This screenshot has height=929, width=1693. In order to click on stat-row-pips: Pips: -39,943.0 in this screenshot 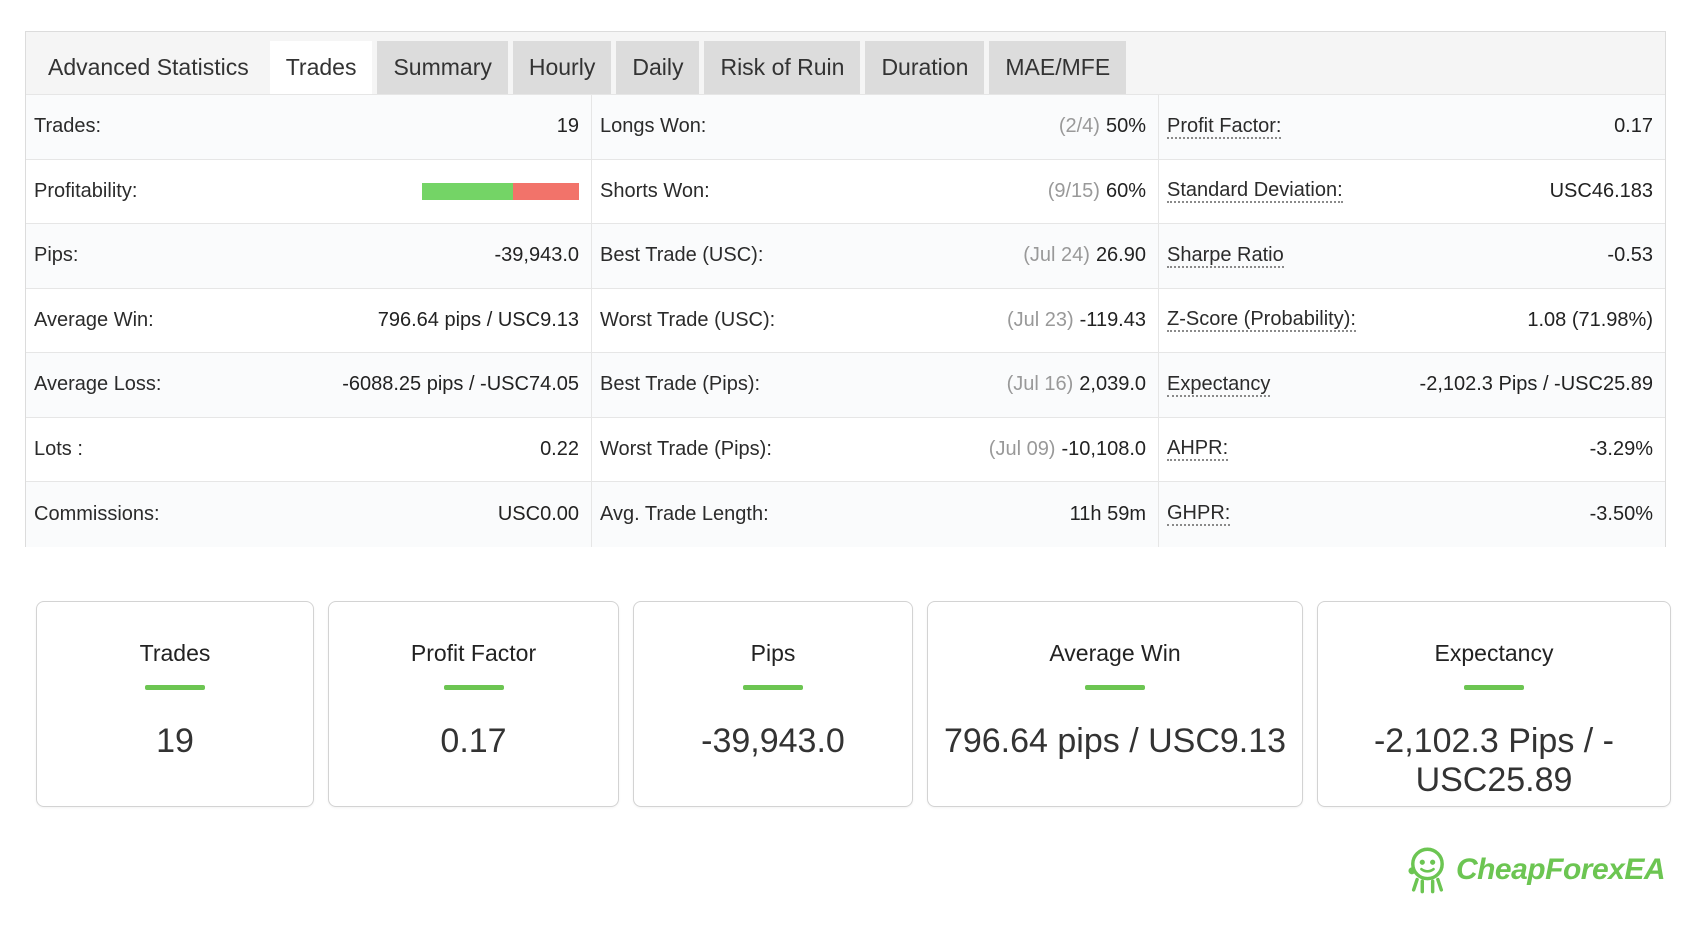, I will do `click(308, 256)`.